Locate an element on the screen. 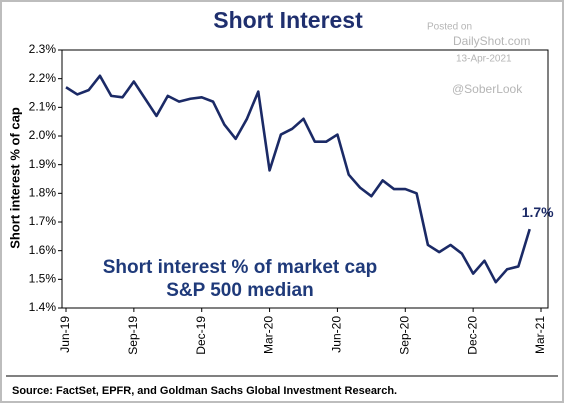 Image resolution: width=564 pixels, height=403 pixels. y-tick-label: 2.1% is located at coordinates (43, 107).